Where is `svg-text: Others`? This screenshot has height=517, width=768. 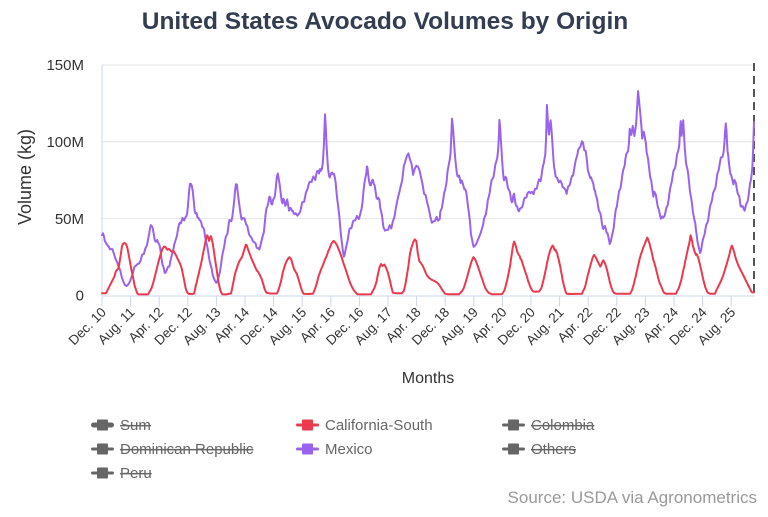
svg-text: Others is located at coordinates (553, 449).